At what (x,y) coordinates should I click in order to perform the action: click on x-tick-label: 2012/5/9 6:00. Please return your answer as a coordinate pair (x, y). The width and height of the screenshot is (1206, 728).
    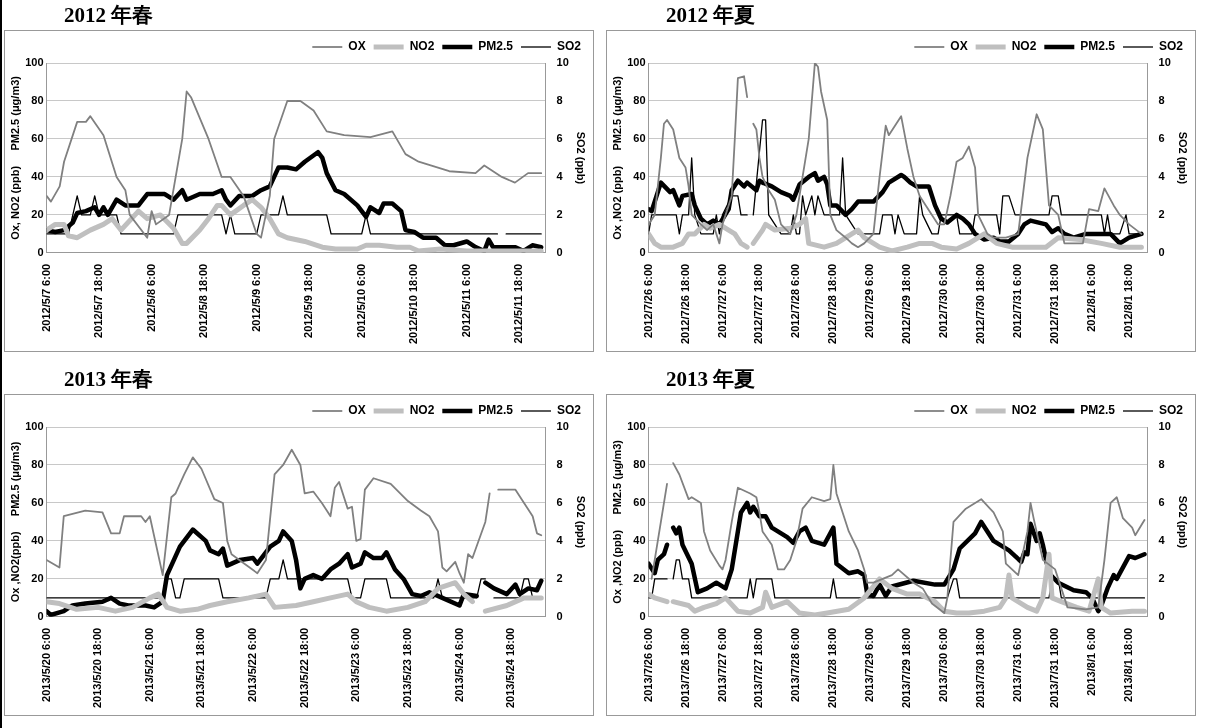
    Looking at the image, I should click on (255, 297).